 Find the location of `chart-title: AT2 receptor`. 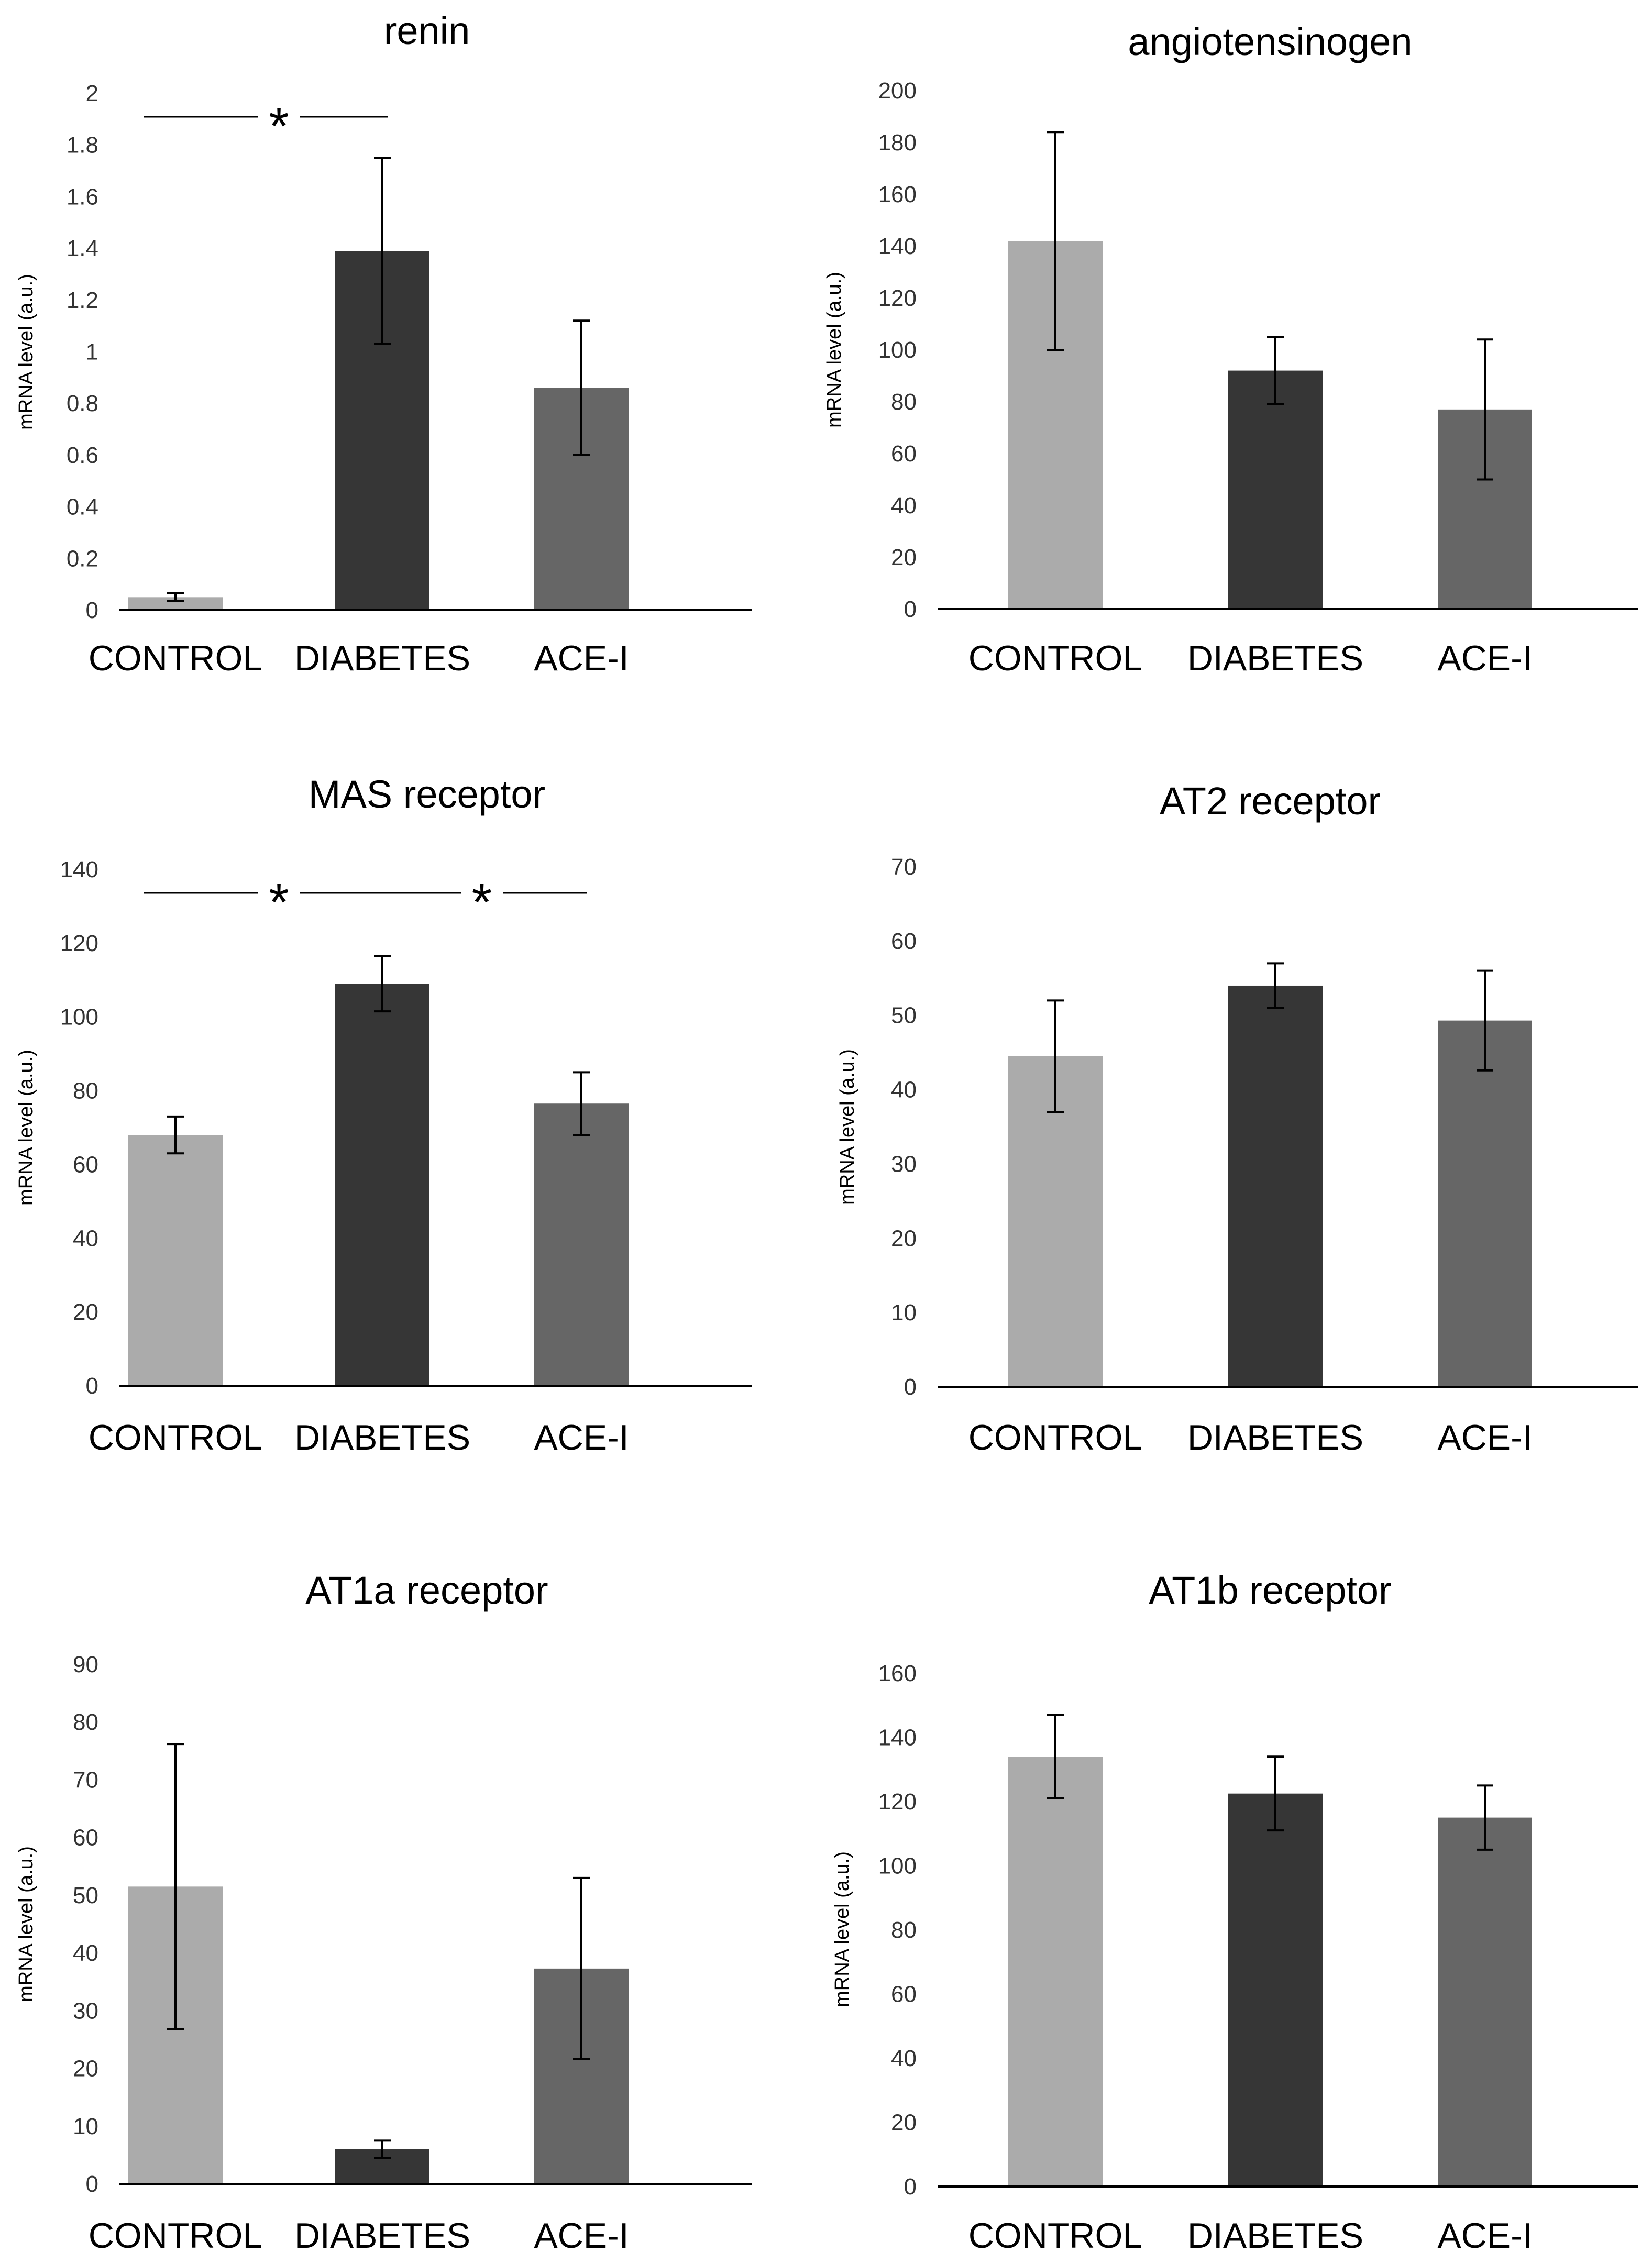

chart-title: AT2 receptor is located at coordinates (1270, 801).